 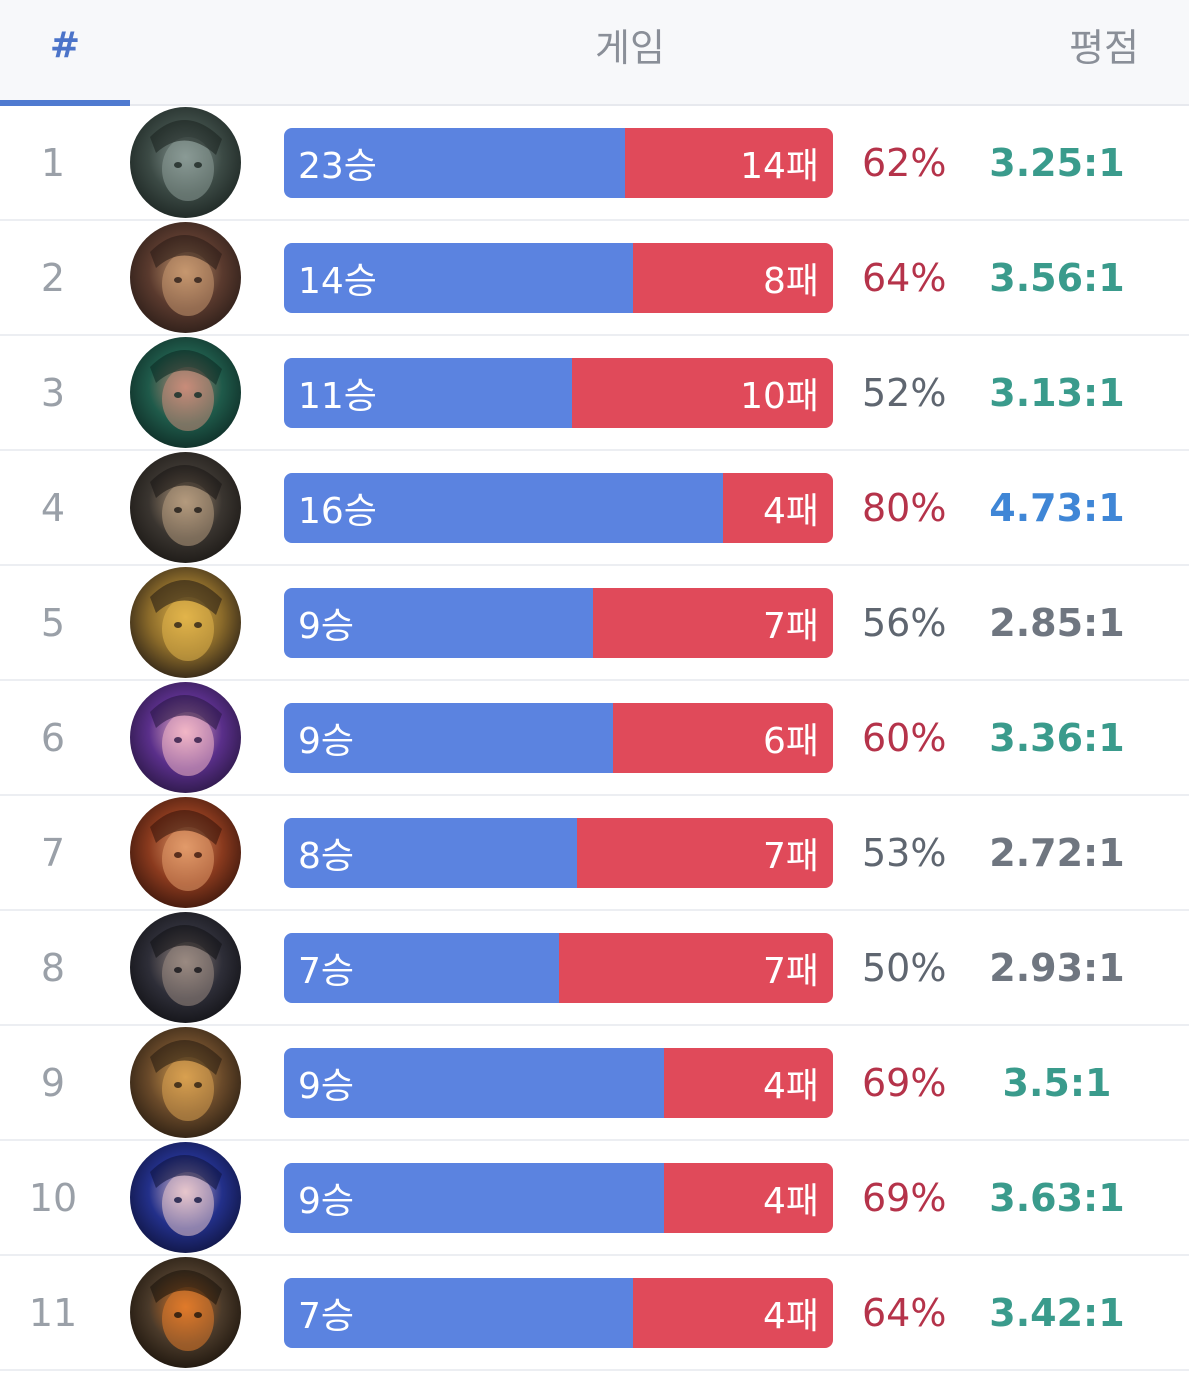 I want to click on game-column-header: 게임, so click(x=630, y=47).